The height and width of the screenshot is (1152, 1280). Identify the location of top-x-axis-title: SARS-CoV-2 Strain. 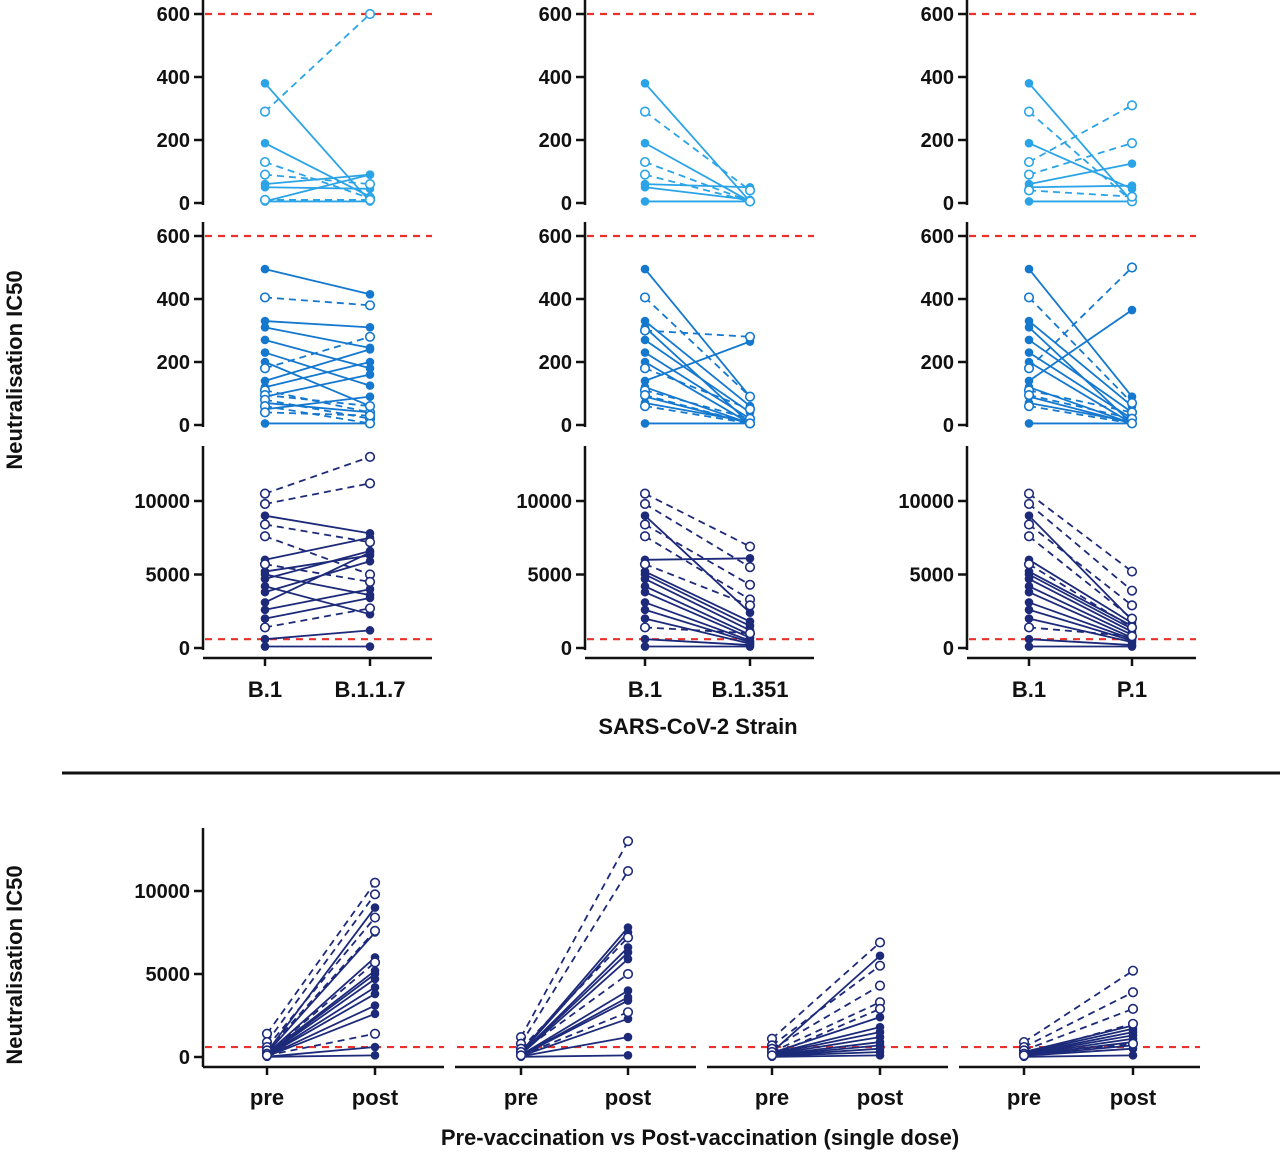
(697, 726).